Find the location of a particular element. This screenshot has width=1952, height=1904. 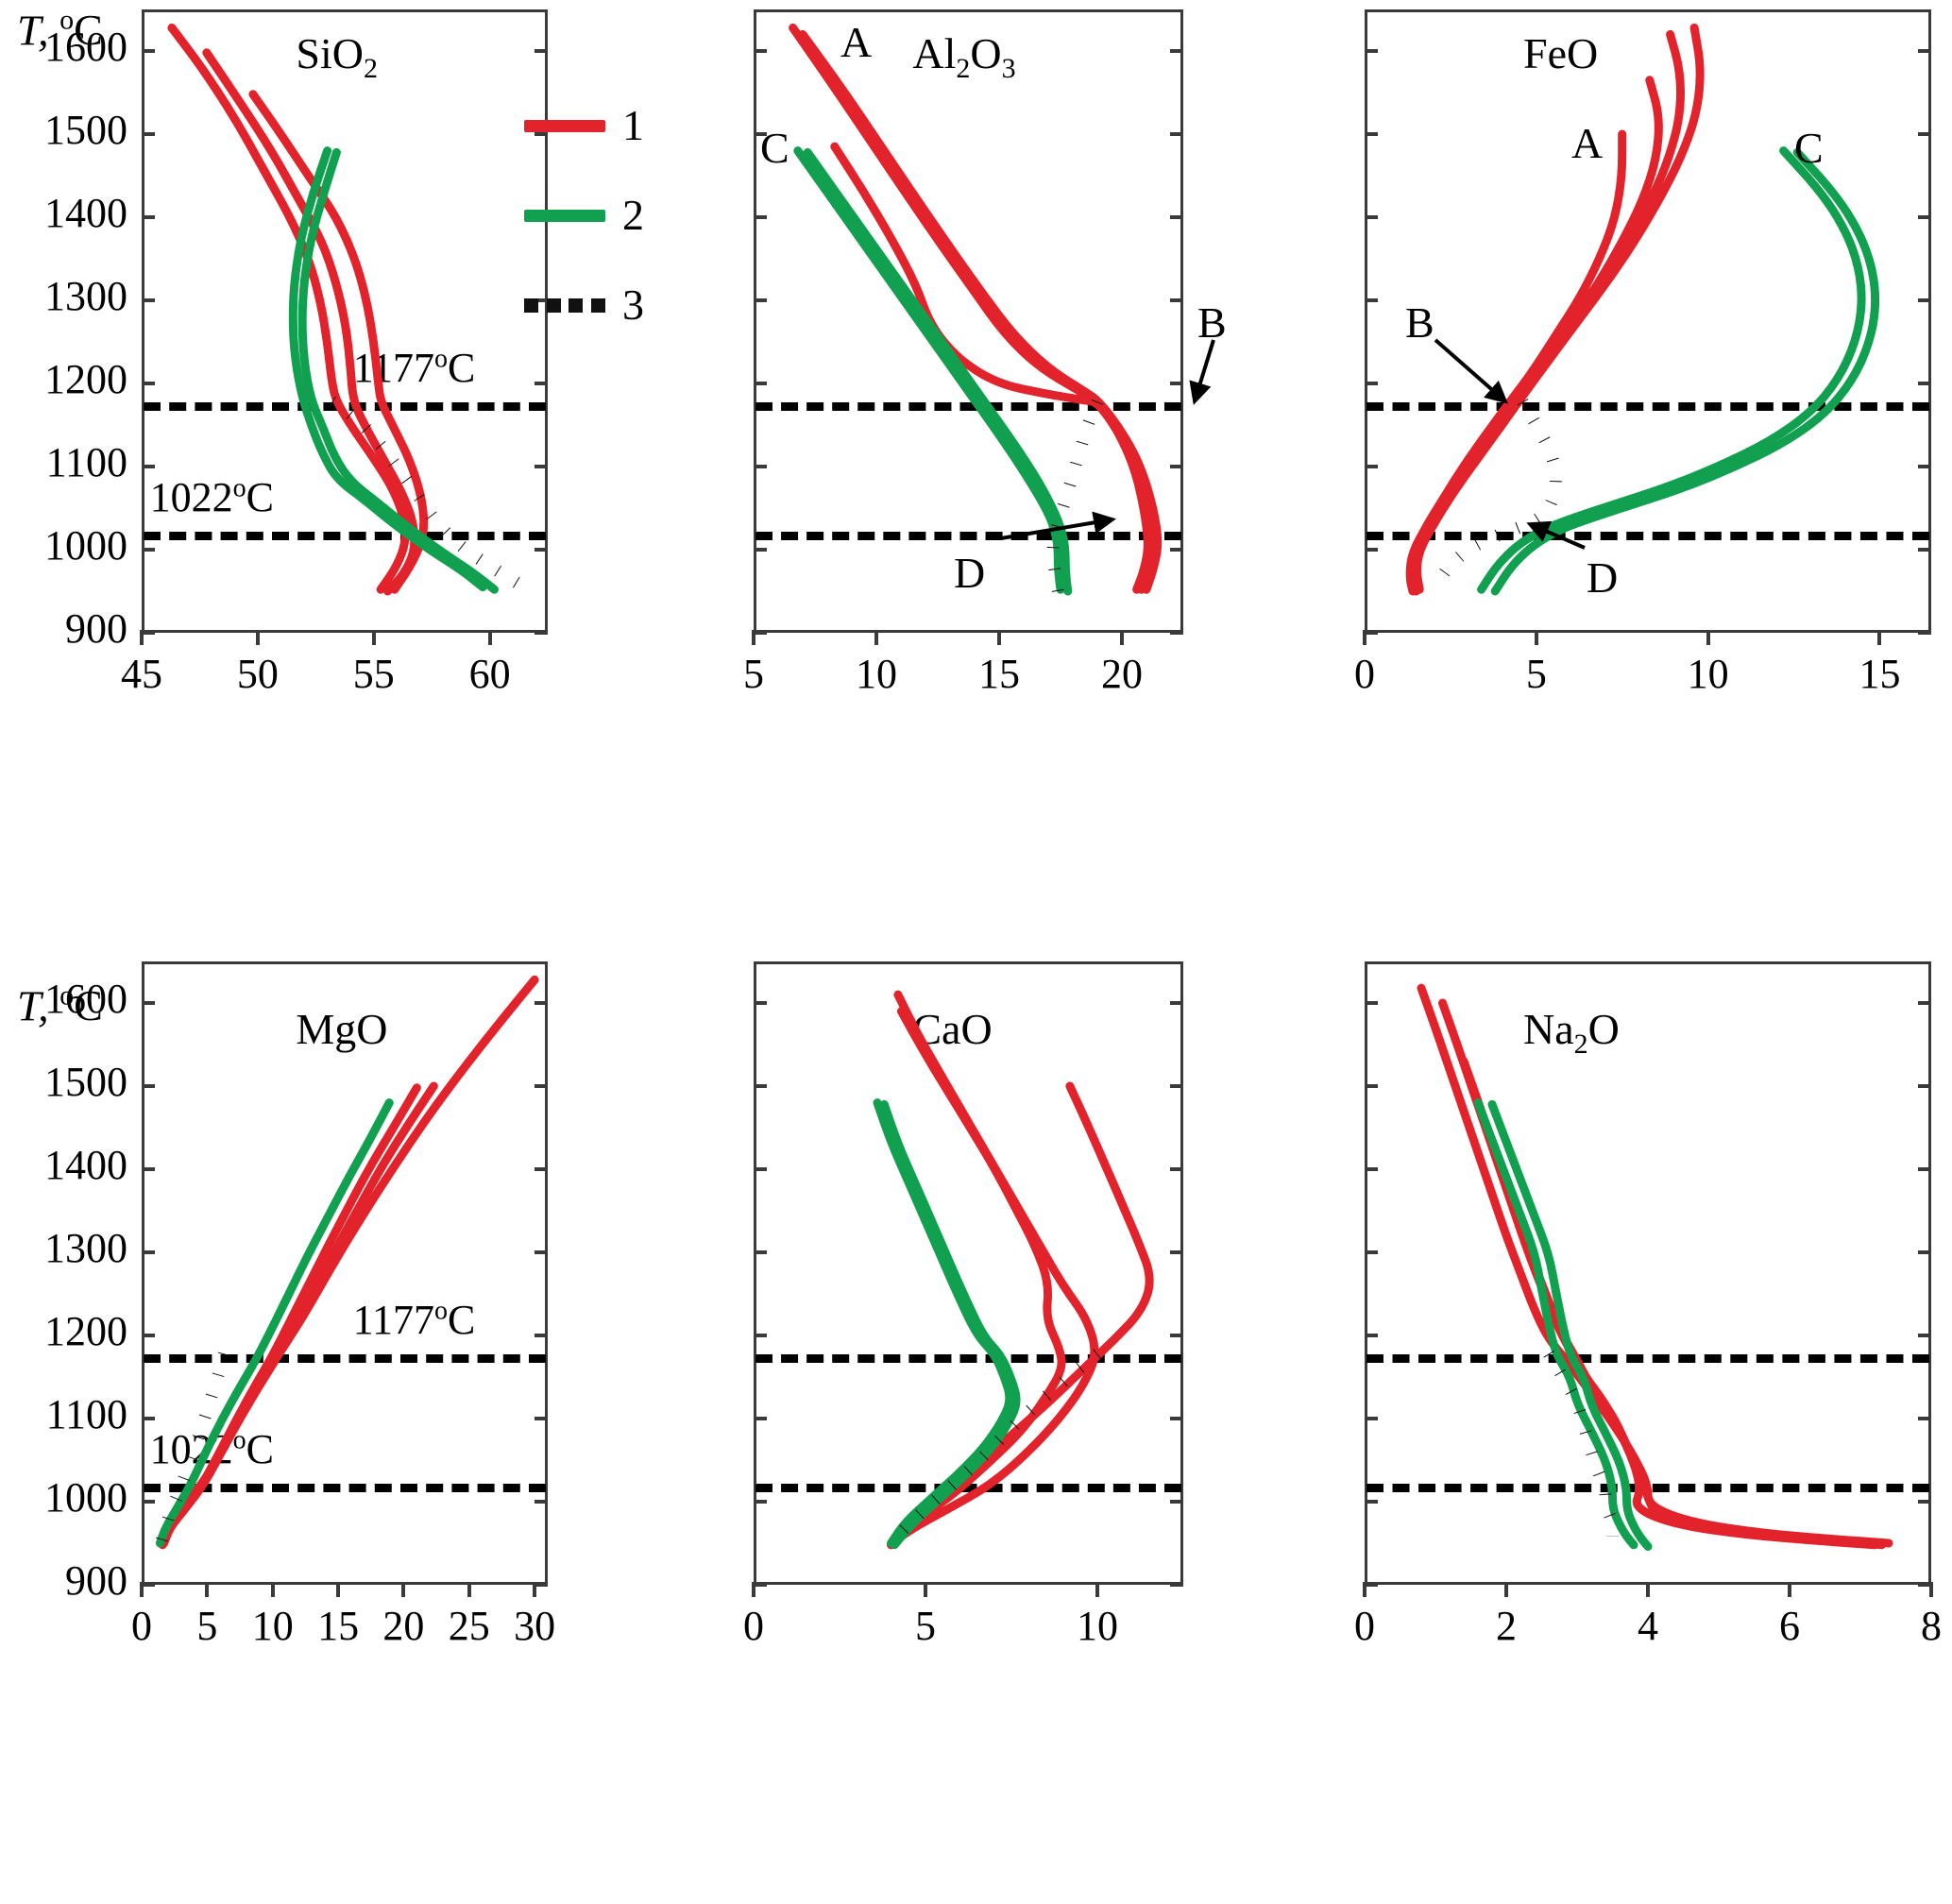

panel-title-FeO: FeO is located at coordinates (1561, 53).